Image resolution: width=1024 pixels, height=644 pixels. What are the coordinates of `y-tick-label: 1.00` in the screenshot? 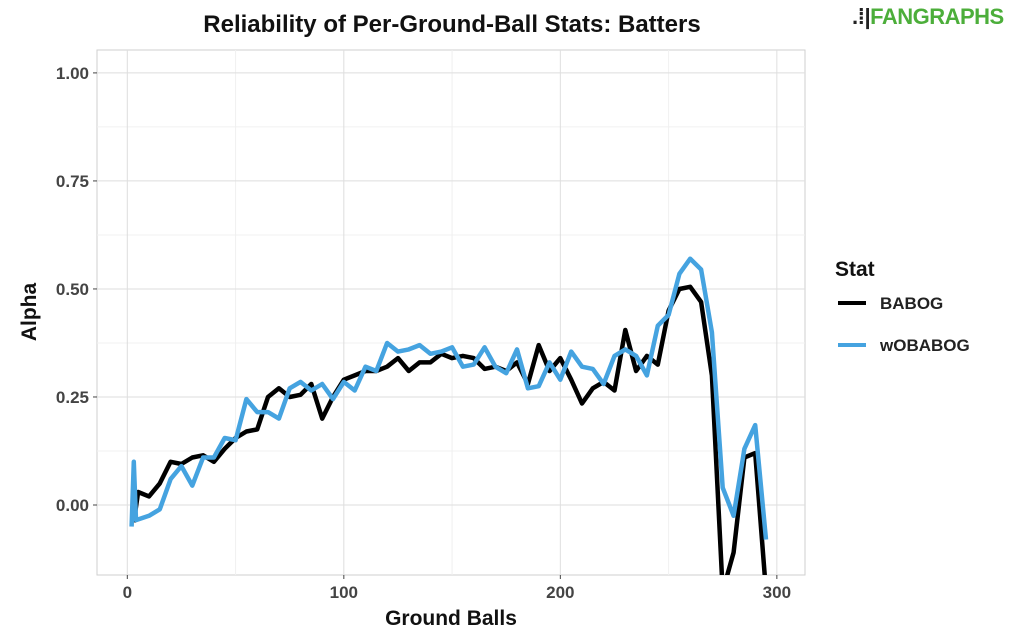 It's located at (72, 73).